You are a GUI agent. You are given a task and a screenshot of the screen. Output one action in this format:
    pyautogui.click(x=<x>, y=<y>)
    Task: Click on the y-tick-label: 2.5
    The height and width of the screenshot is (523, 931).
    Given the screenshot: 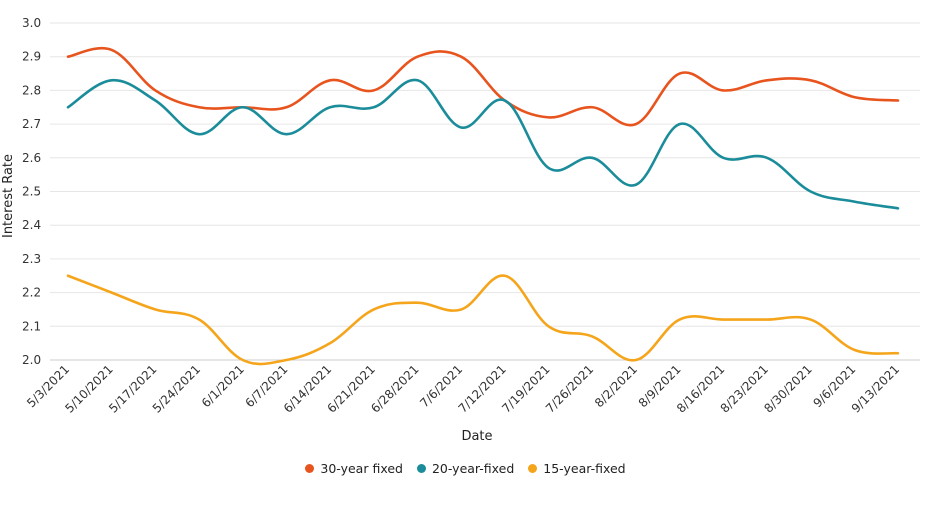 What is the action you would take?
    pyautogui.click(x=31, y=192)
    